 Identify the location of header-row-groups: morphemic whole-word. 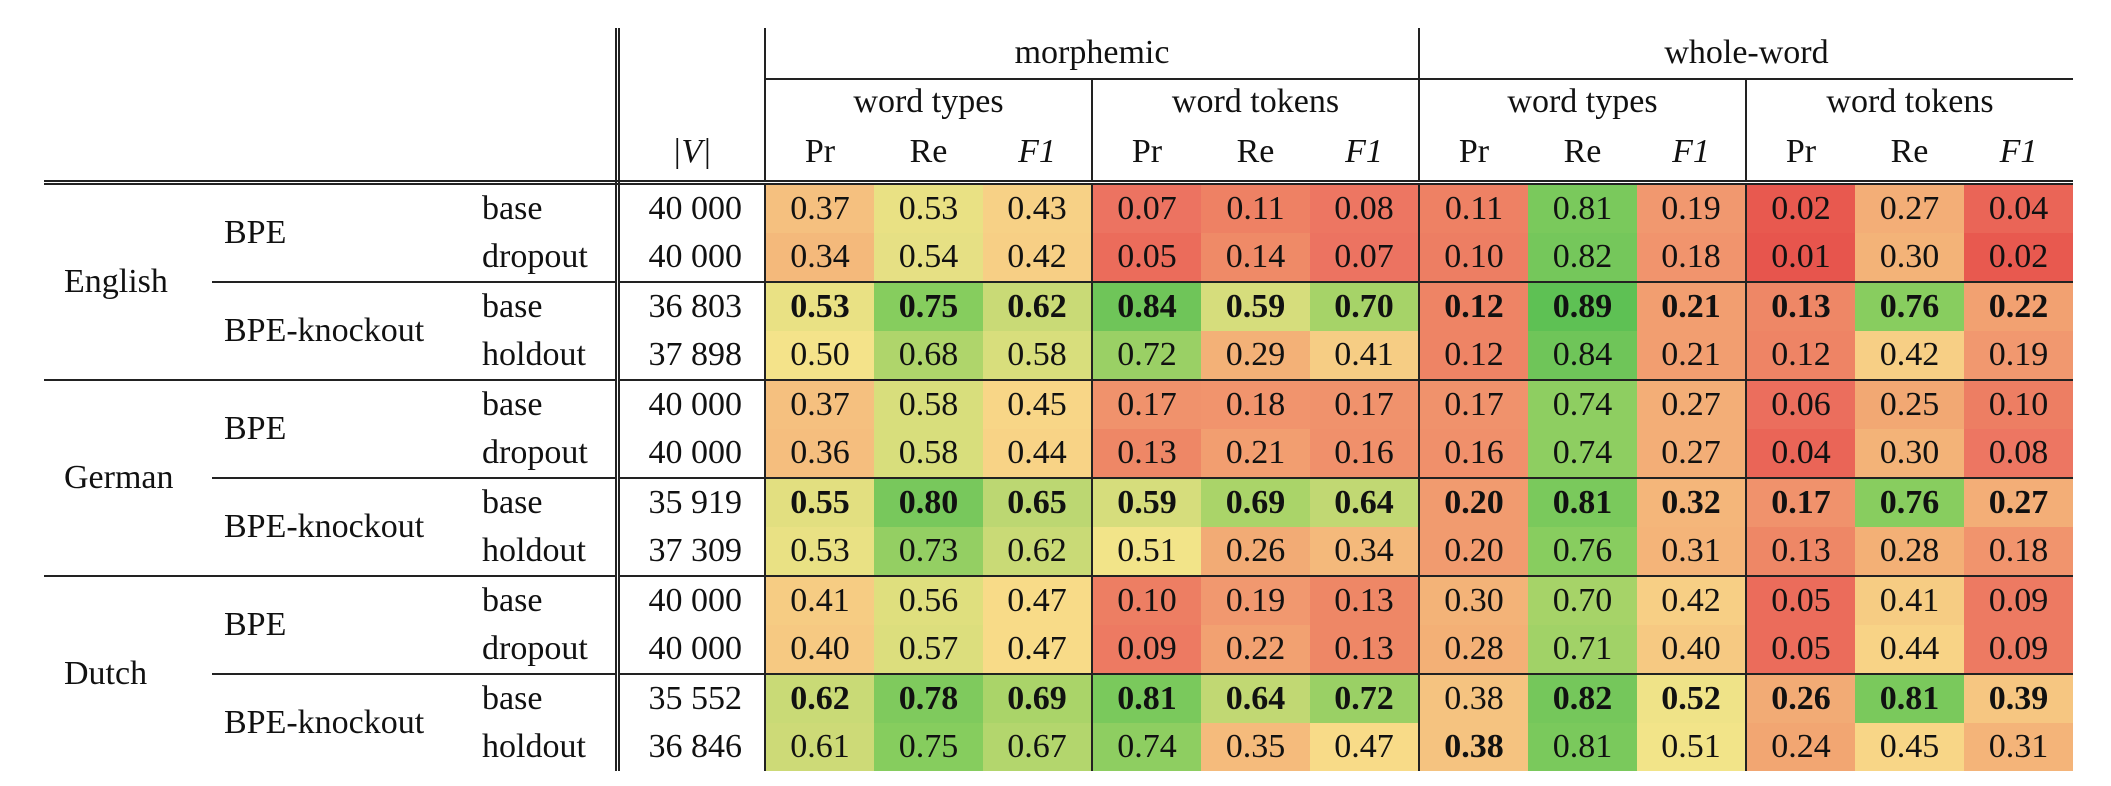
(1058, 53).